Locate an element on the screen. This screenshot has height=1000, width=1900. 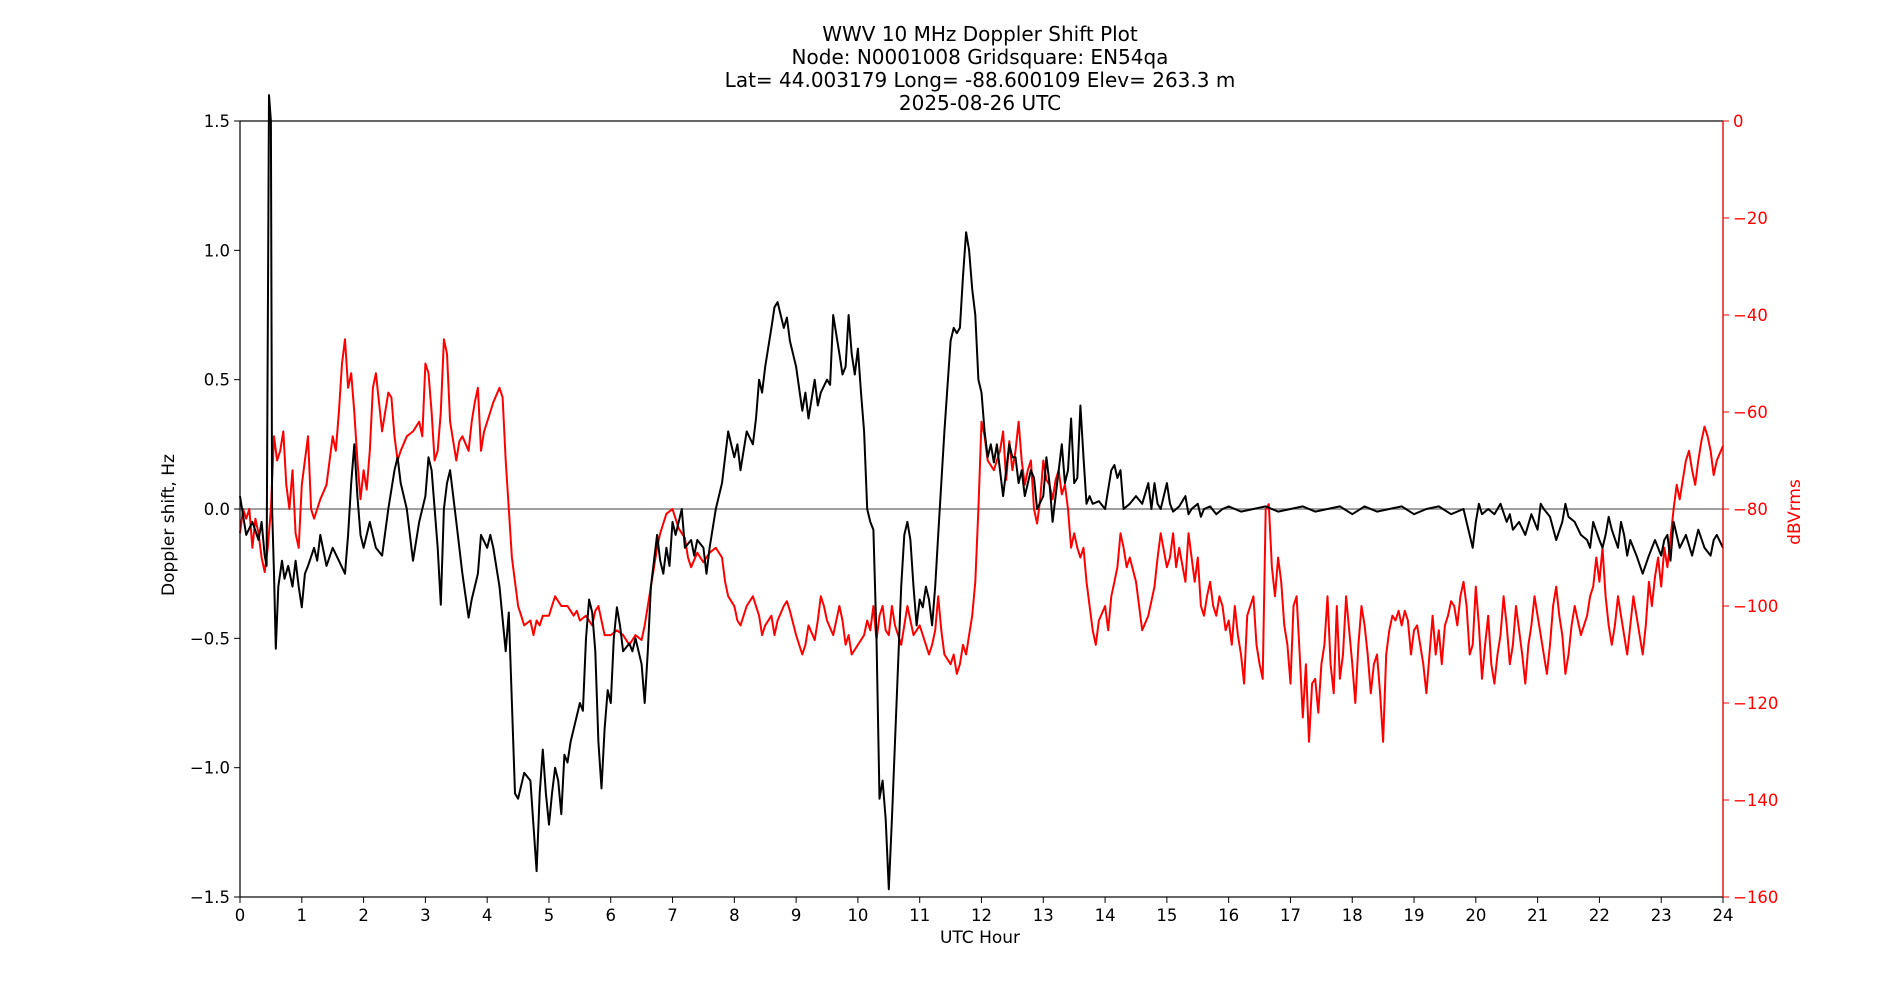
x-tick-label: 8 is located at coordinates (734, 915).